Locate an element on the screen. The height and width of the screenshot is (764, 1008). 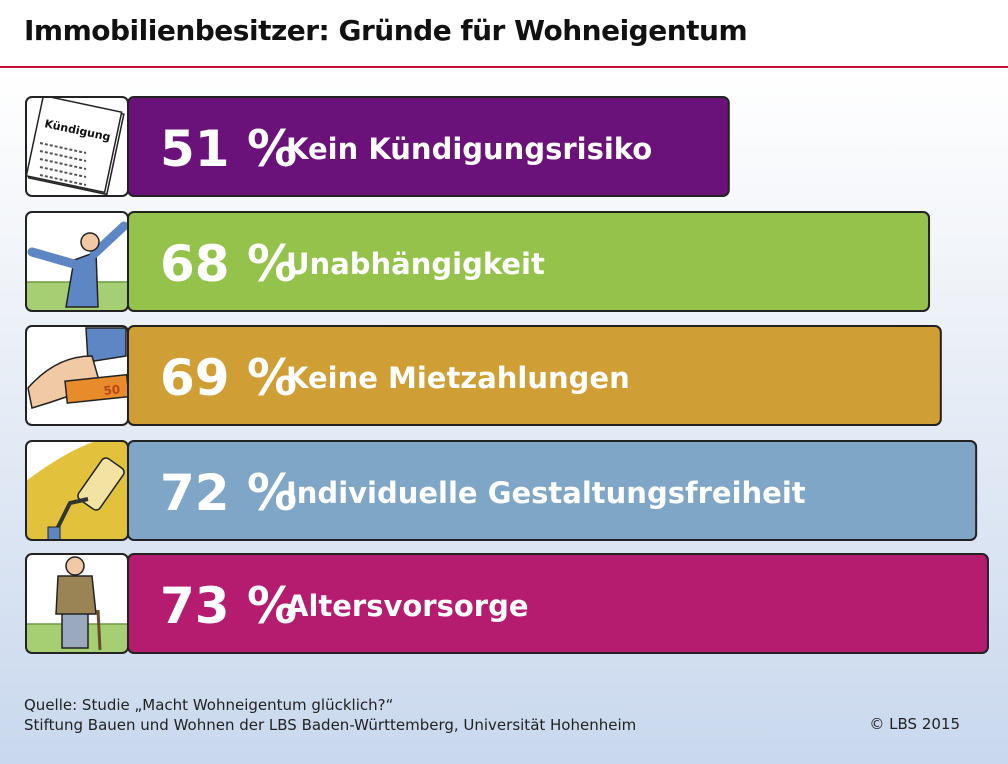
copyright: © LBS 2015 is located at coordinates (914, 724).